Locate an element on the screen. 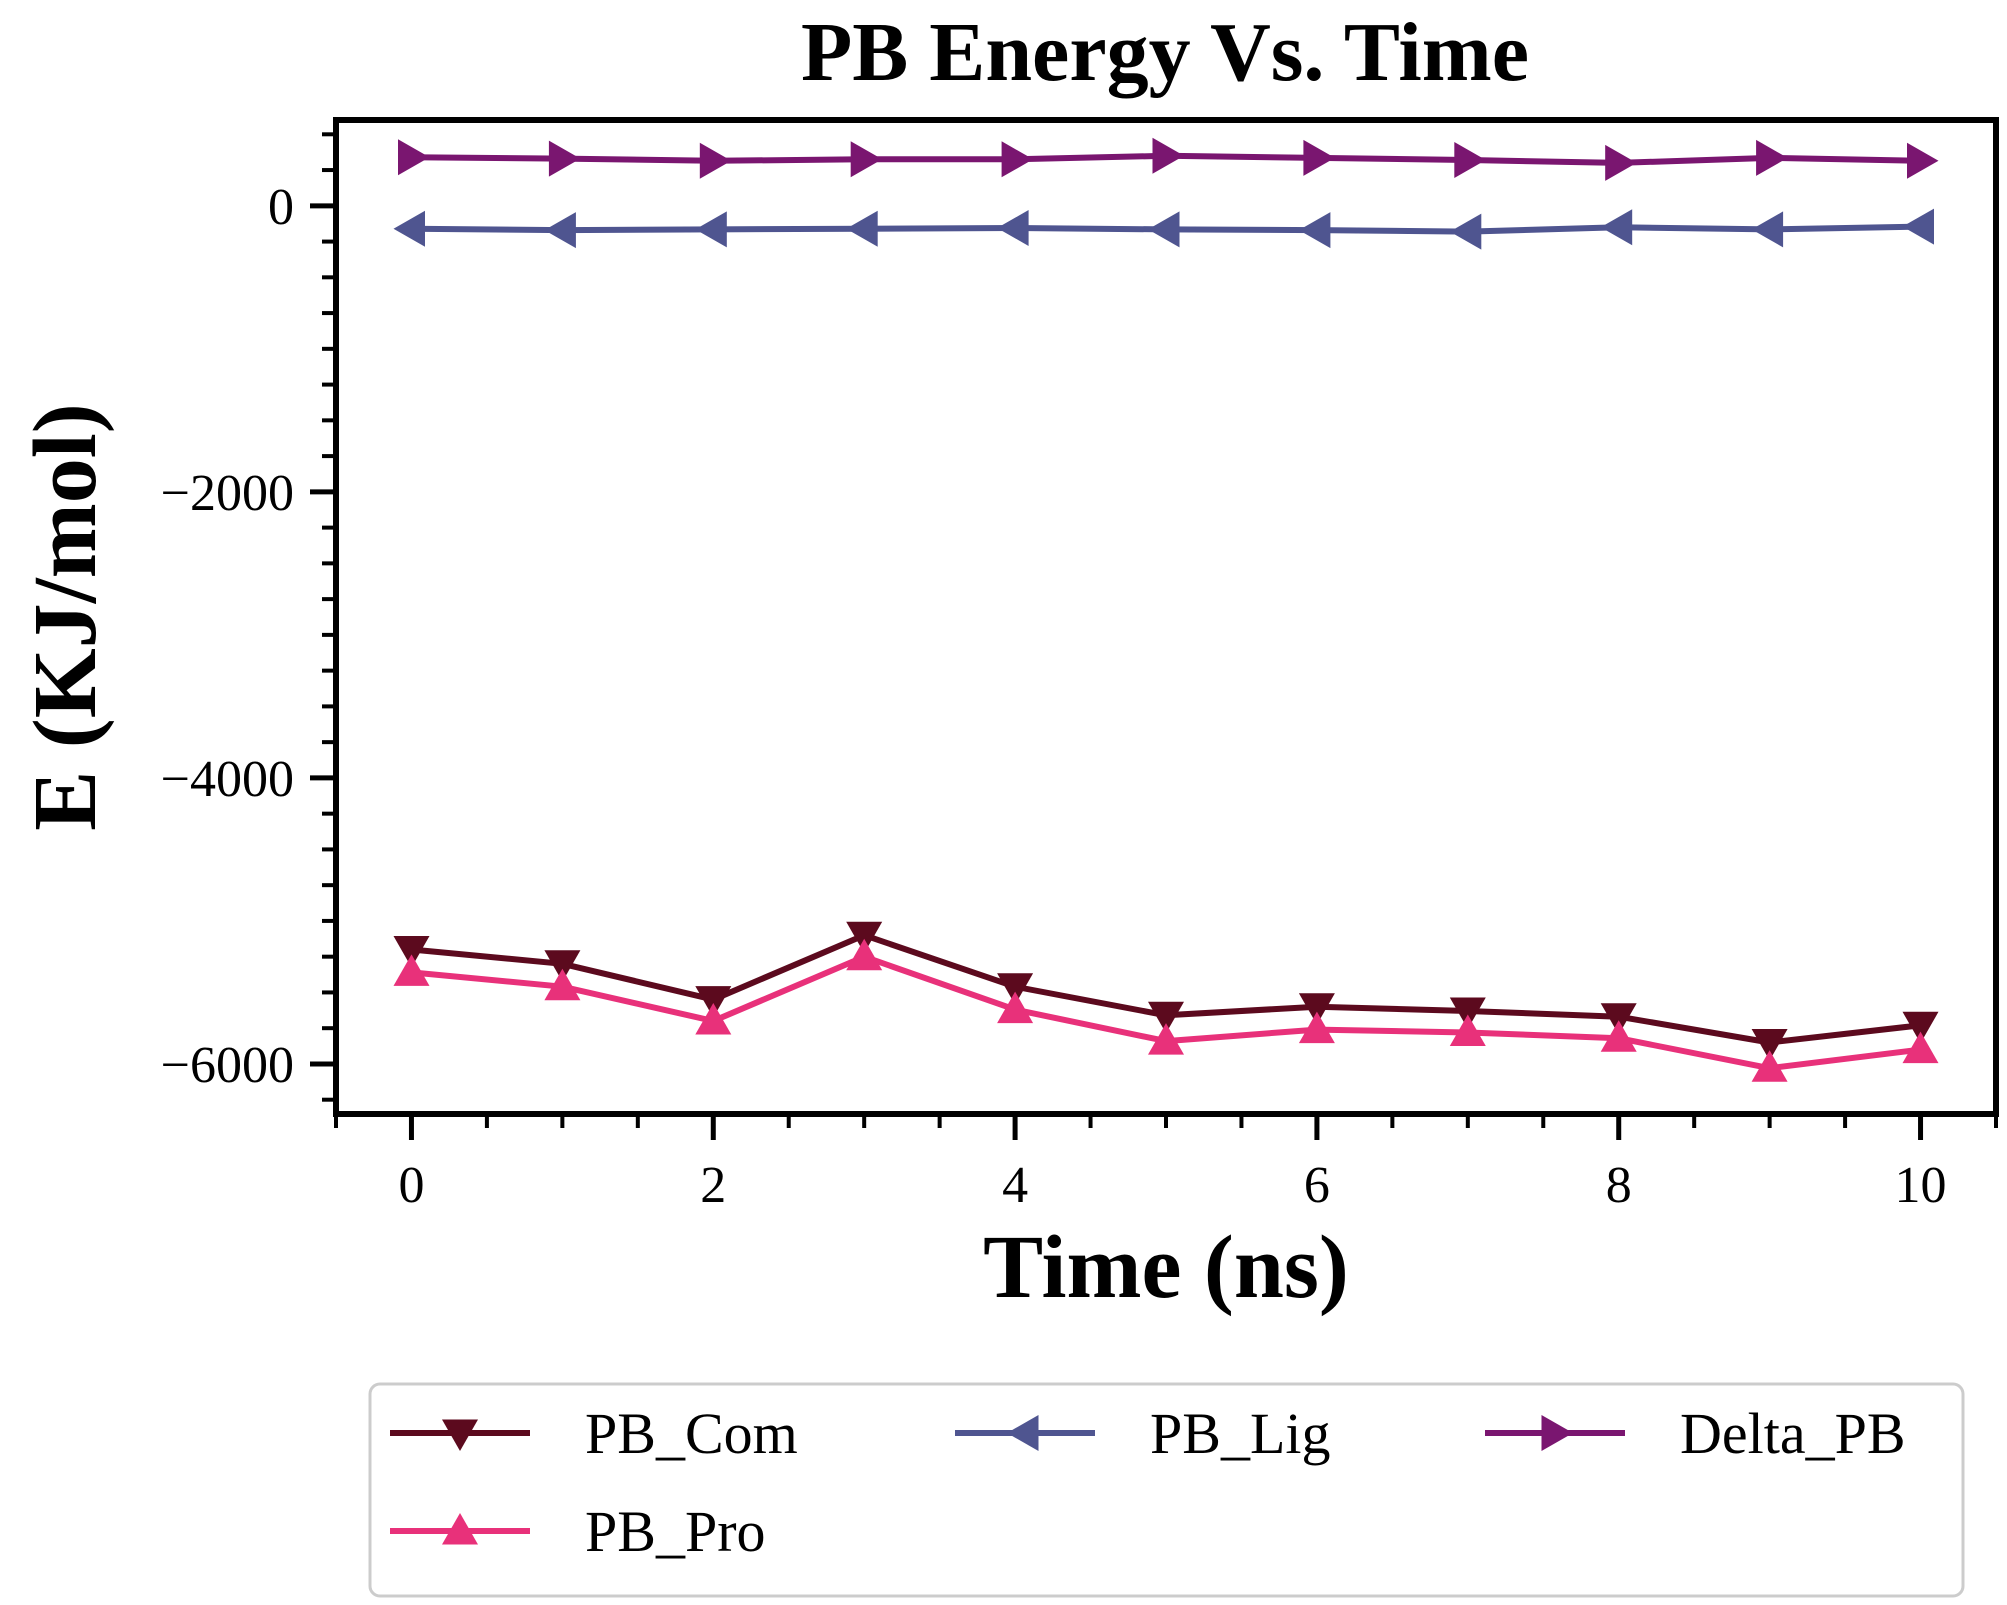 This screenshot has width=2007, height=1605. series-PB_Lig is located at coordinates (1163, 229).